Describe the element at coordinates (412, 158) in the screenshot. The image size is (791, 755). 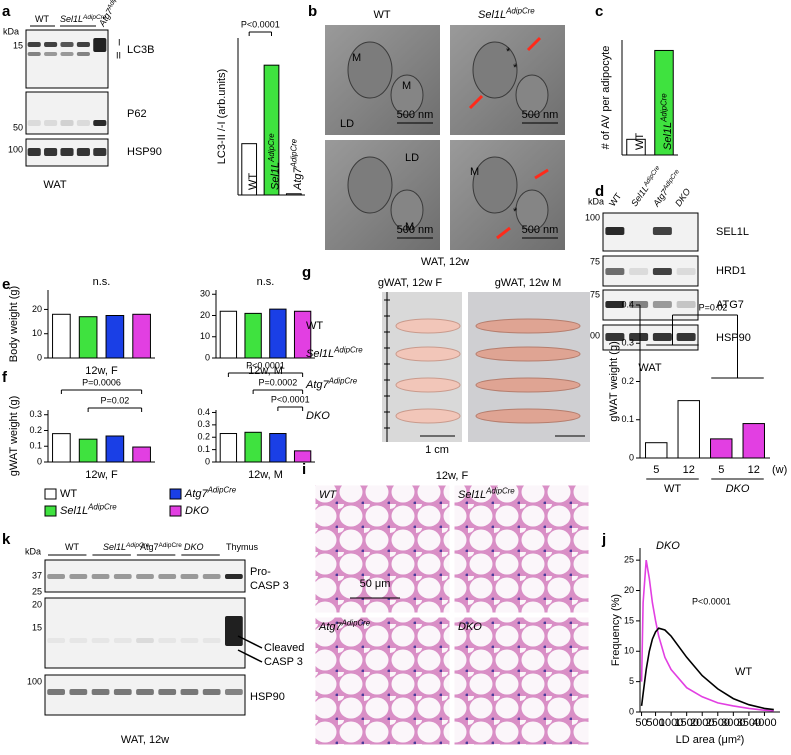
I see `micrograph-label: LD` at that location.